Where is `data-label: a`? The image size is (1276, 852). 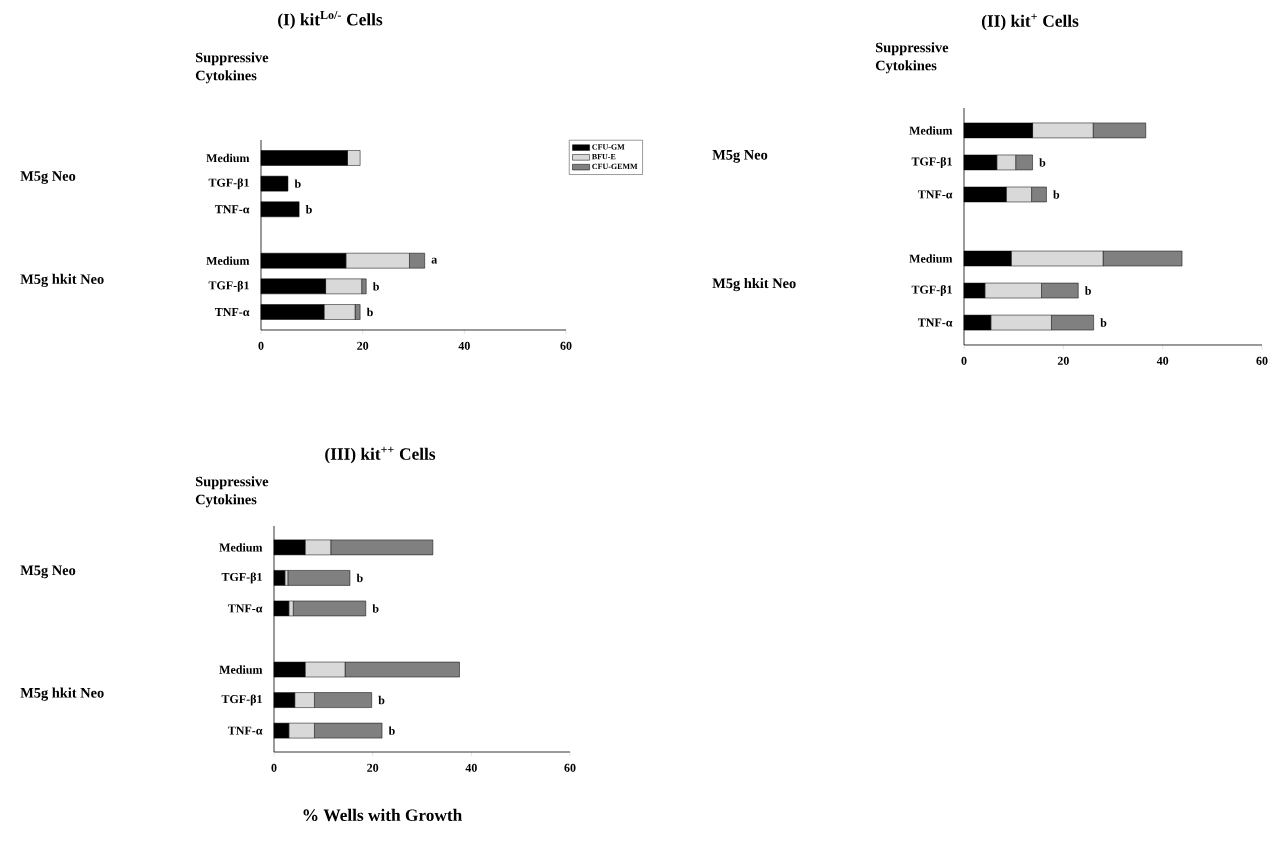 data-label: a is located at coordinates (434, 260).